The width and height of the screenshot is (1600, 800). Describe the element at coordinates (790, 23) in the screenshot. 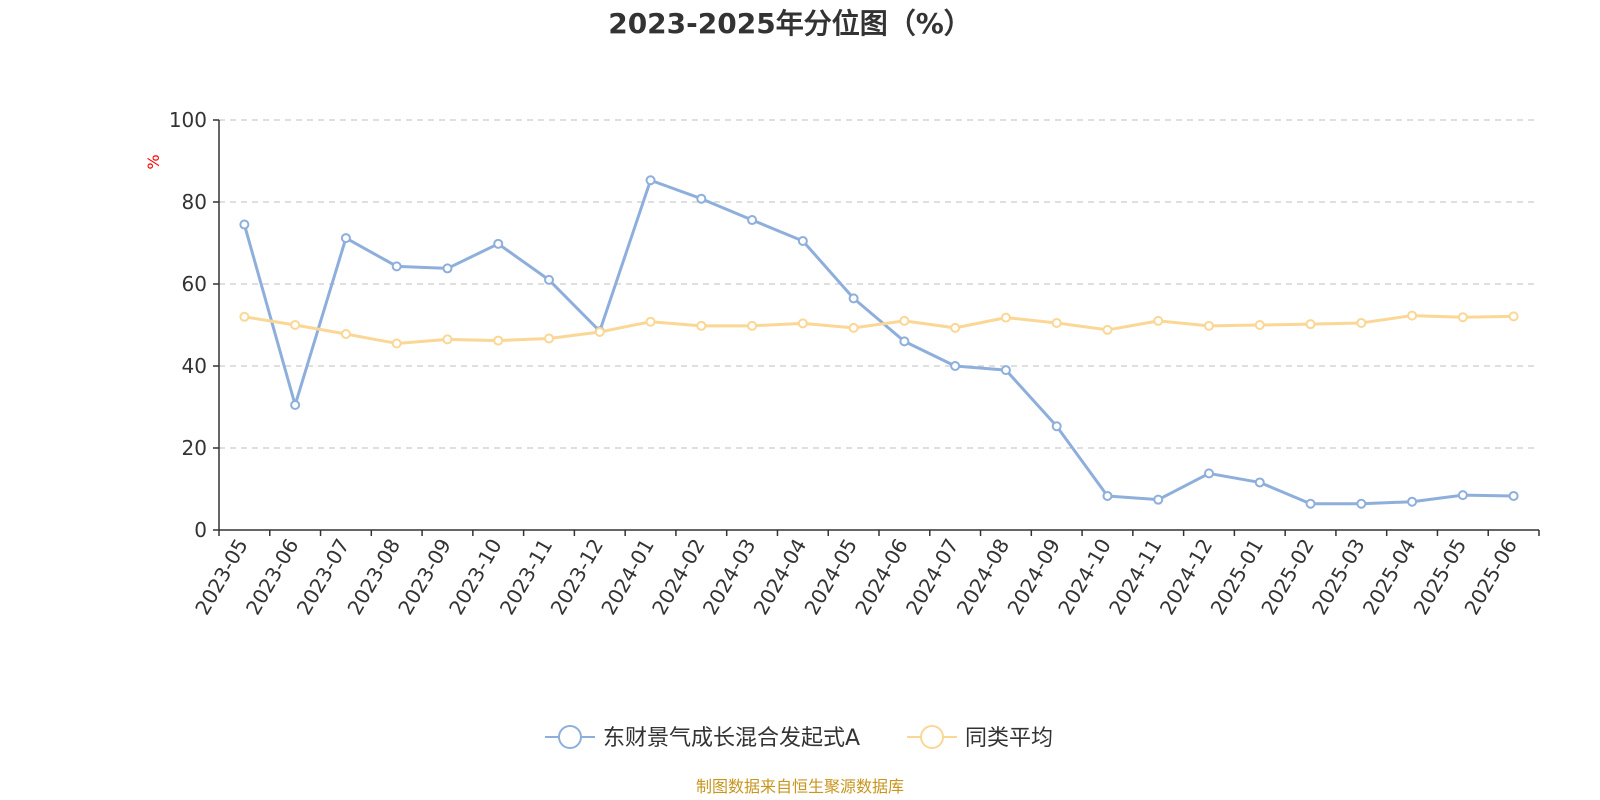

I see `chart-title: 2023-2025年分位图（%）` at that location.